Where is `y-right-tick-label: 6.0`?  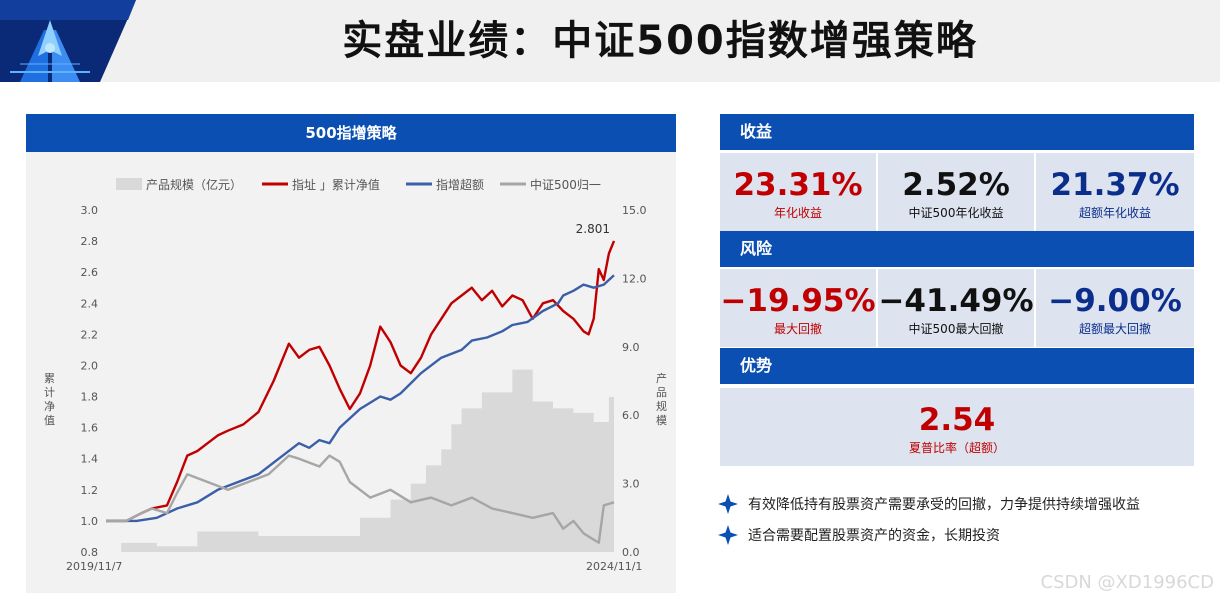 y-right-tick-label: 6.0 is located at coordinates (631, 415).